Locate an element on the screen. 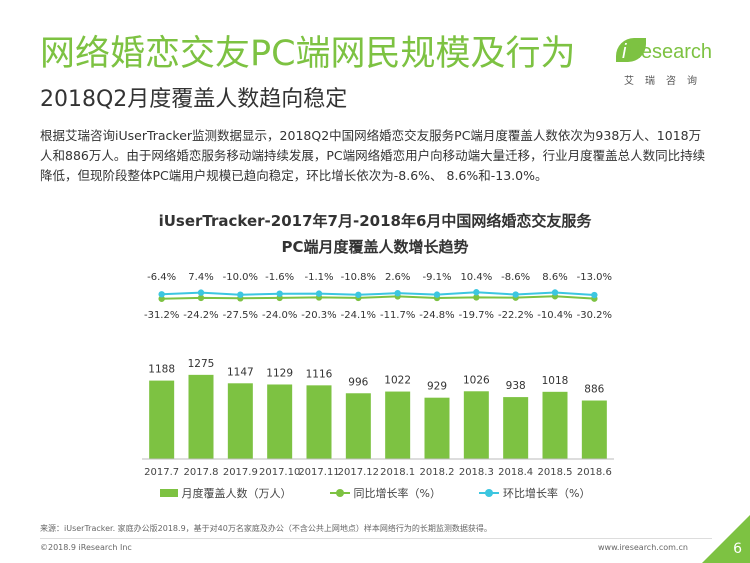 Image resolution: width=750 pixels, height=563 pixels. x-tick-label: 2017.9 is located at coordinates (240, 472).